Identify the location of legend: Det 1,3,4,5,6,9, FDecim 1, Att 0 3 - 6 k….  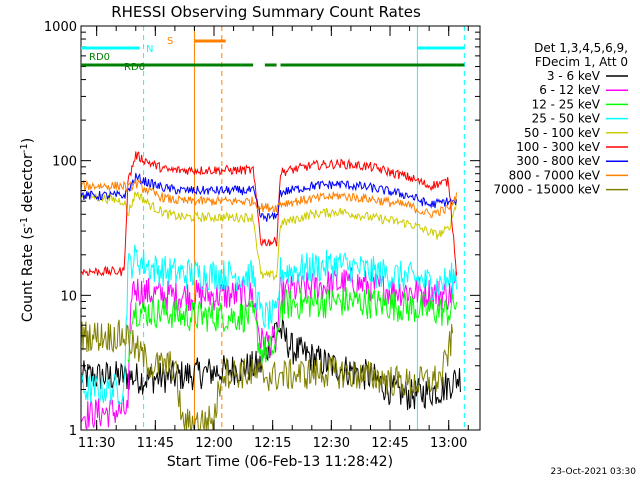
(560, 119).